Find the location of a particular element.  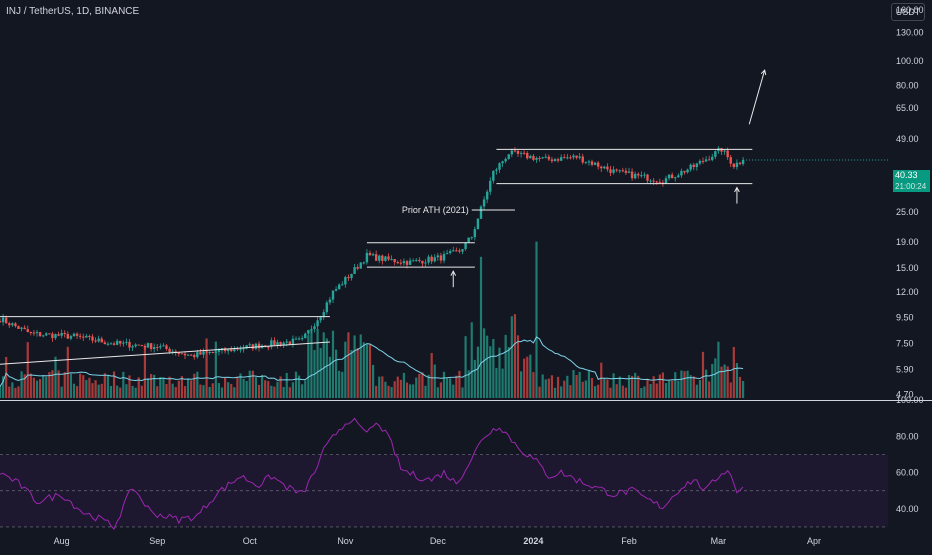

price-axis-tick: 4.70 is located at coordinates (905, 394).